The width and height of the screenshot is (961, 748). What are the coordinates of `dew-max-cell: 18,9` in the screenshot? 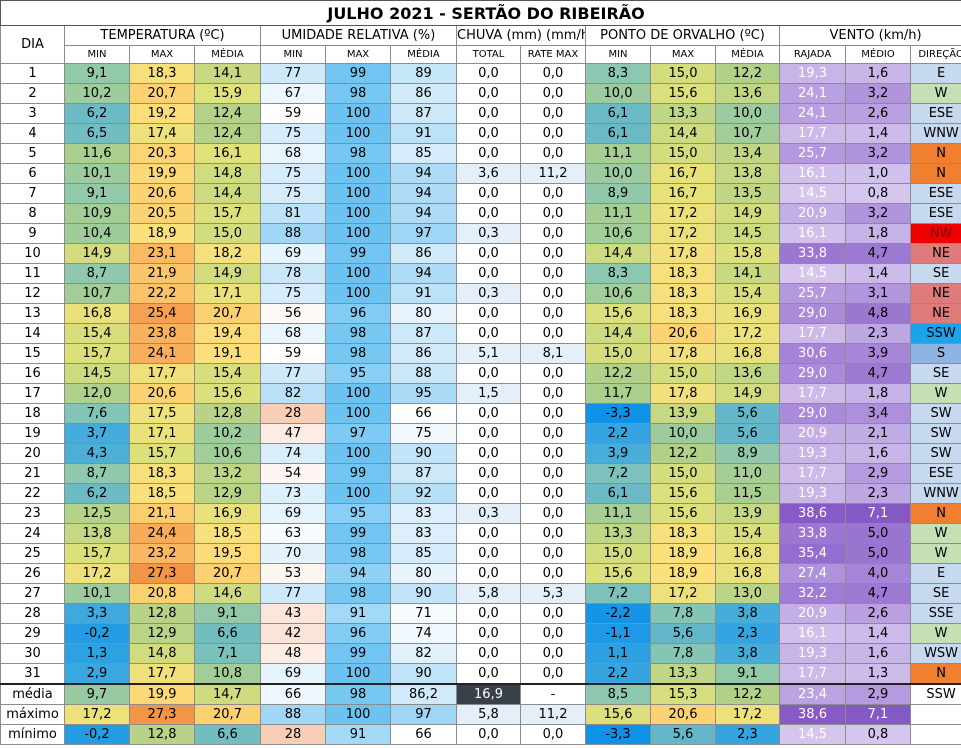 It's located at (683, 553).